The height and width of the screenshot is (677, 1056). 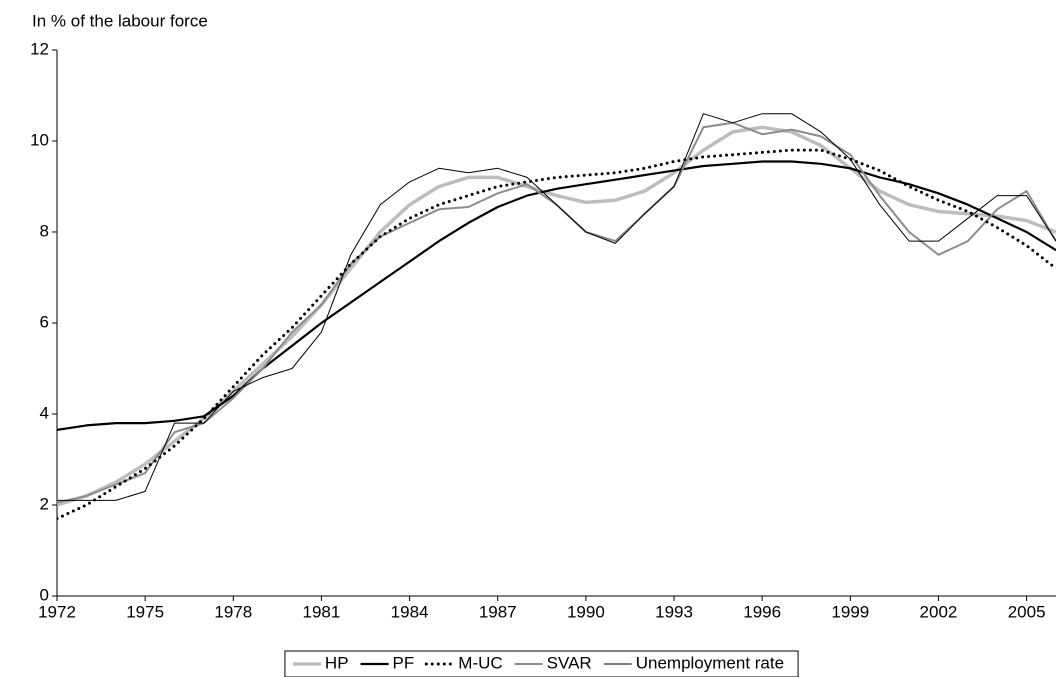 I want to click on x-tick-label: 1975, so click(x=145, y=611).